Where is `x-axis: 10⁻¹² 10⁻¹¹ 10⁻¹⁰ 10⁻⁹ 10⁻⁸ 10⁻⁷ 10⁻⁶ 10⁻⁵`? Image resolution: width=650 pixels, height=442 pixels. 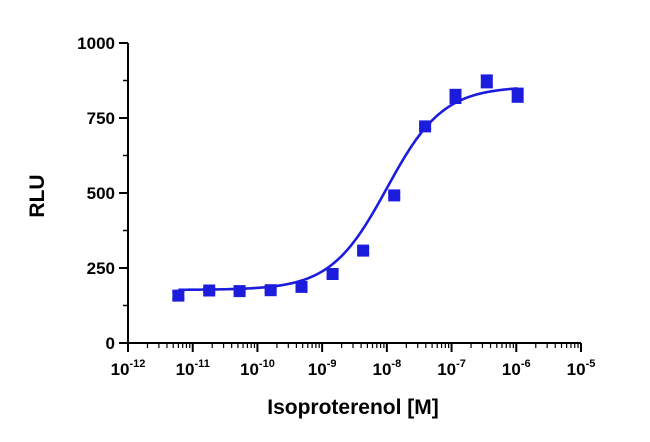 x-axis: 10⁻¹² 10⁻¹¹ 10⁻¹⁰ 10⁻⁹ 10⁻⁸ 10⁻⁷ 10⁻⁶ 10⁻⁵ is located at coordinates (353, 360).